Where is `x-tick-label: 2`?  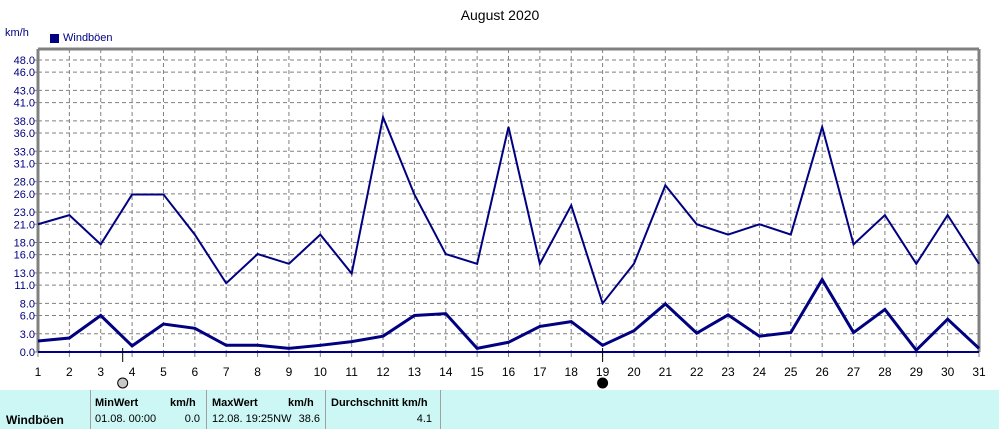 x-tick-label: 2 is located at coordinates (69, 372).